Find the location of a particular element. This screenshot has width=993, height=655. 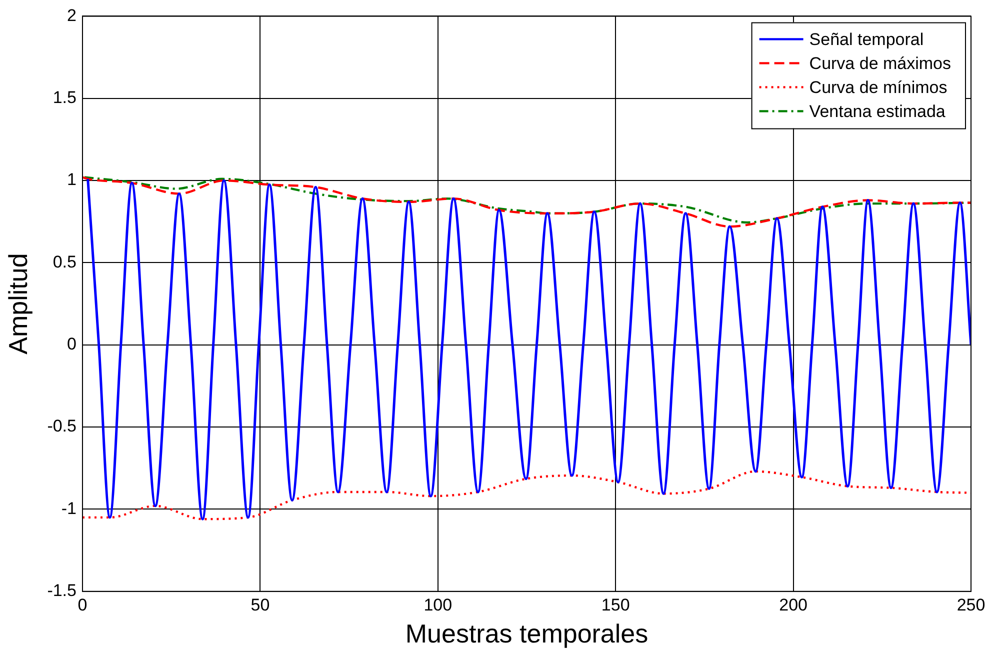

legend-label: Señal temporal is located at coordinates (866, 39).